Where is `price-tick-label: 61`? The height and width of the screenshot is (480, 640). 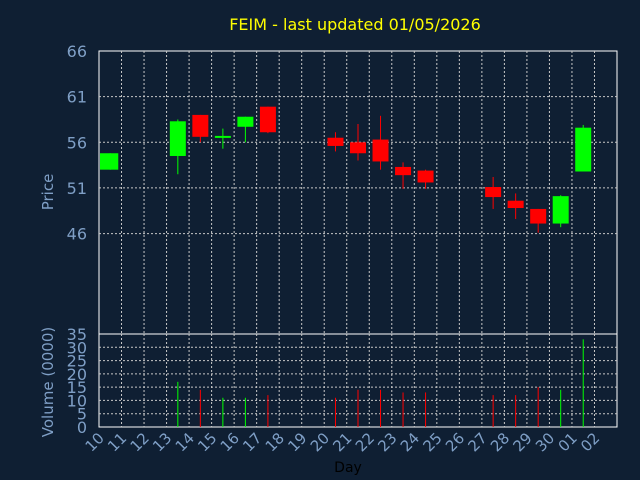
price-tick-label: 61 is located at coordinates (77, 97).